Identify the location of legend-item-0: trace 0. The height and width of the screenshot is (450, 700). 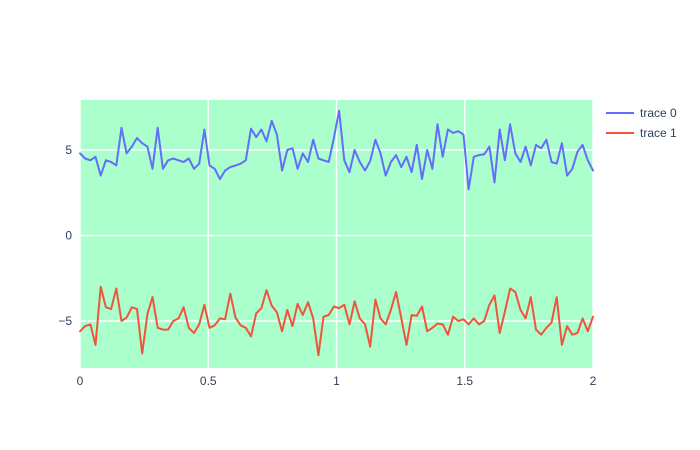
(641, 113).